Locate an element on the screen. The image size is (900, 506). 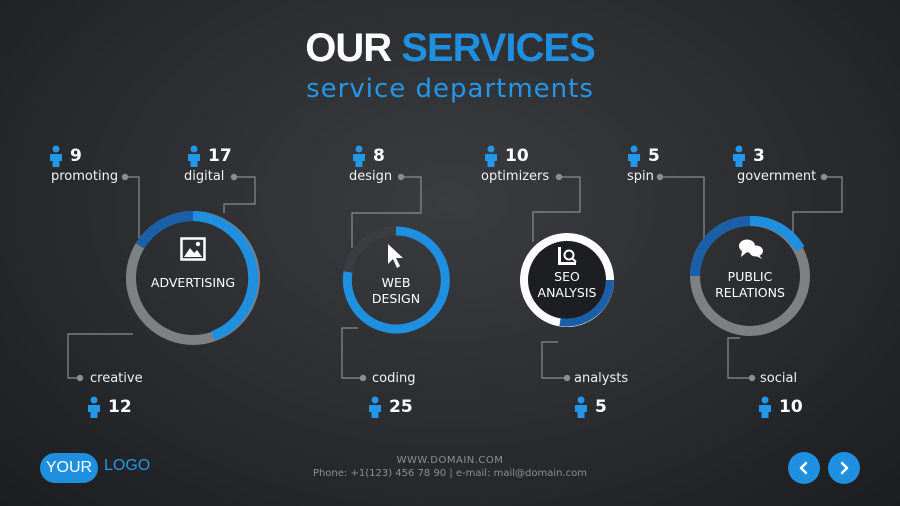
service-name-line: ADVERTISING is located at coordinates (193, 282).